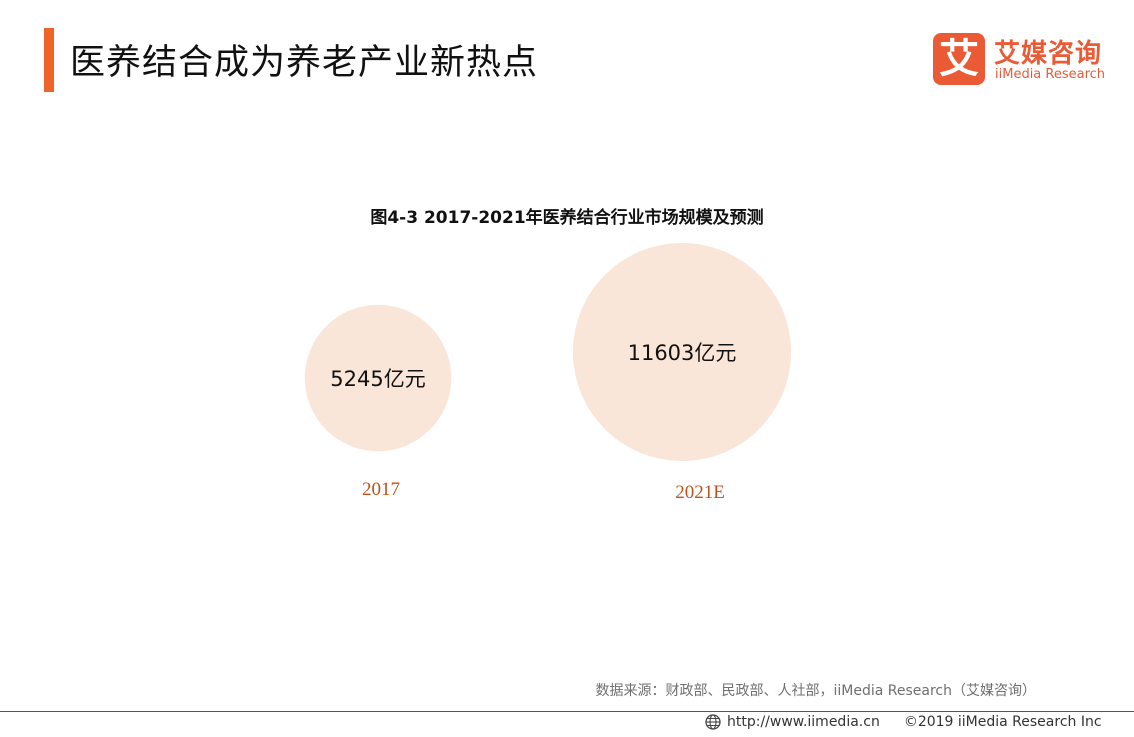  I want to click on bubble-value-label: 11603亿元, so click(682, 353).